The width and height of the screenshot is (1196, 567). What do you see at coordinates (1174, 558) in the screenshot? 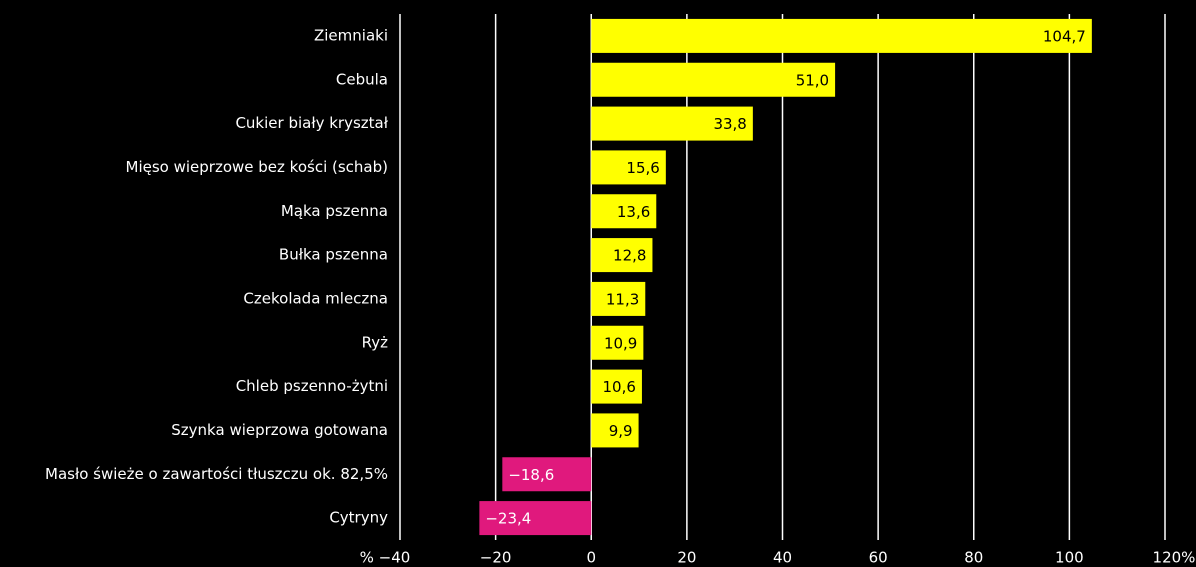
I see `x-tick-label: 120%` at bounding box center [1174, 558].